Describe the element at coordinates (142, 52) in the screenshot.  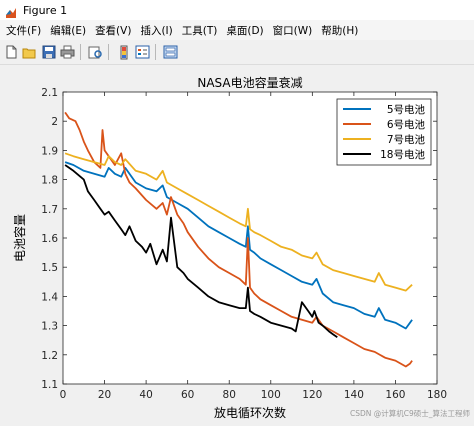
I see `legend-icon` at that location.